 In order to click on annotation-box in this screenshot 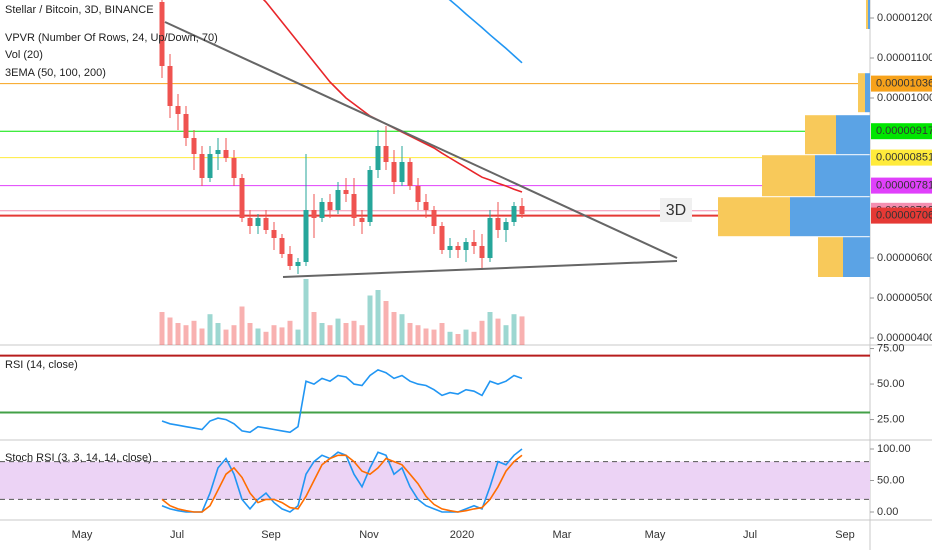, I will do `click(676, 210)`.